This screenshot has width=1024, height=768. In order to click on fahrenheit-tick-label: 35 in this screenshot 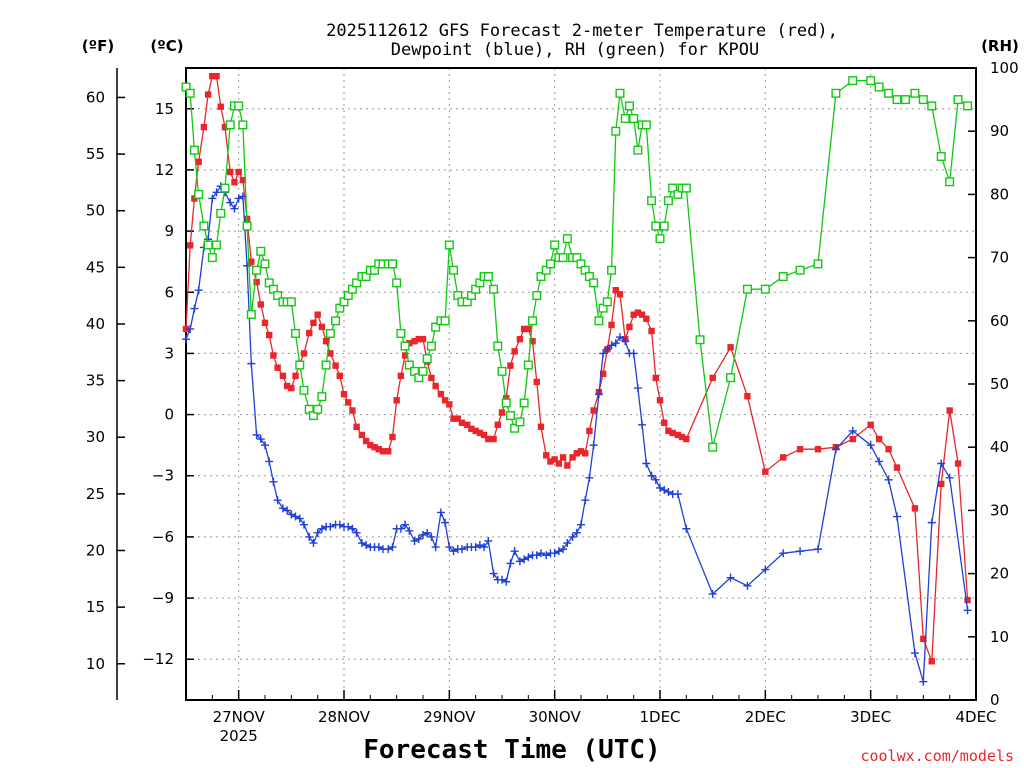, I will do `click(95, 381)`.